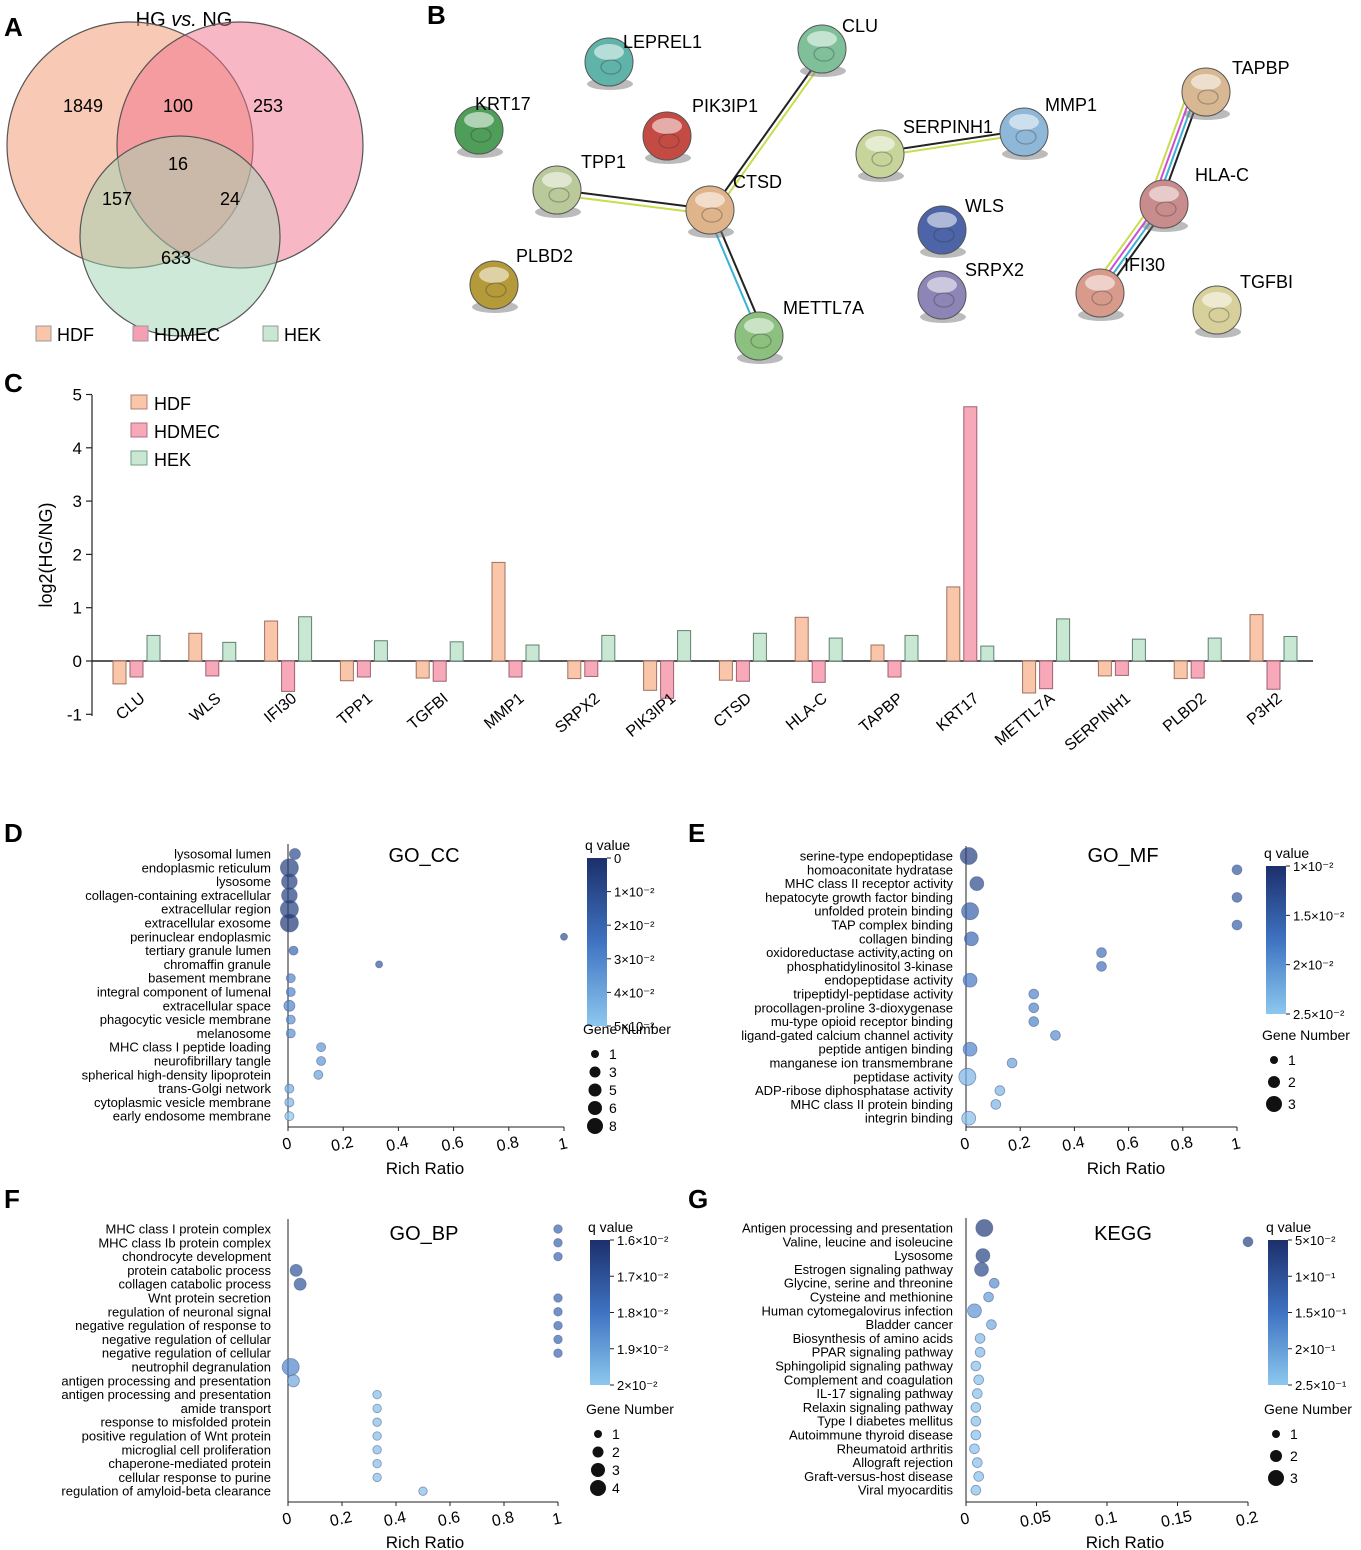 The image size is (1361, 1550). Describe the element at coordinates (377, 1450) in the screenshot. I see `bubble-microglial-cell-proliferation` at that location.